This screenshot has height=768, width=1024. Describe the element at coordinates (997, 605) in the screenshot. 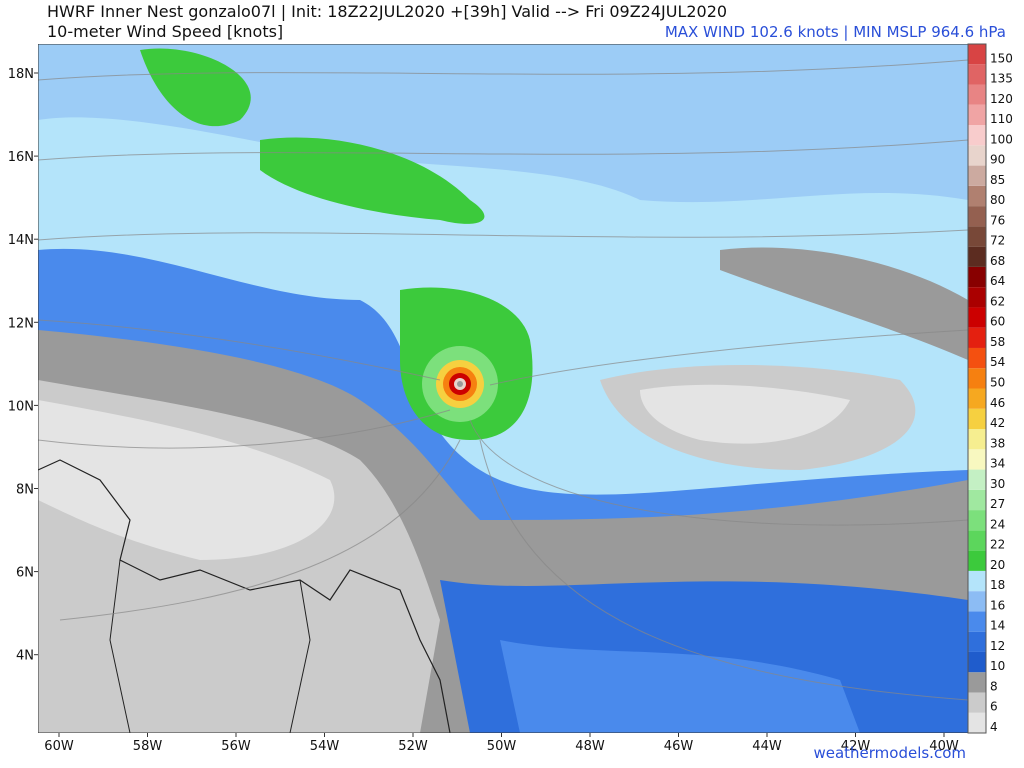

I see `colorbar-label: 16` at that location.